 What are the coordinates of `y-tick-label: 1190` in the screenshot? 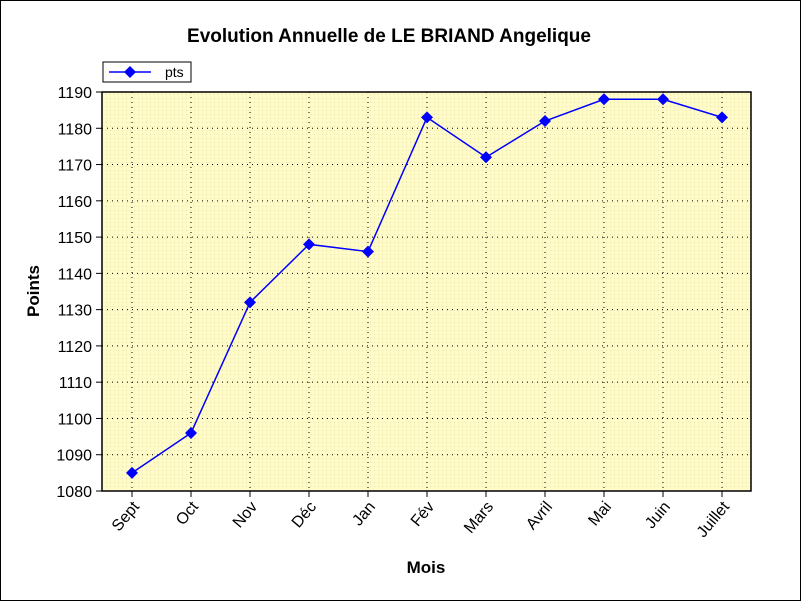 It's located at (75, 93).